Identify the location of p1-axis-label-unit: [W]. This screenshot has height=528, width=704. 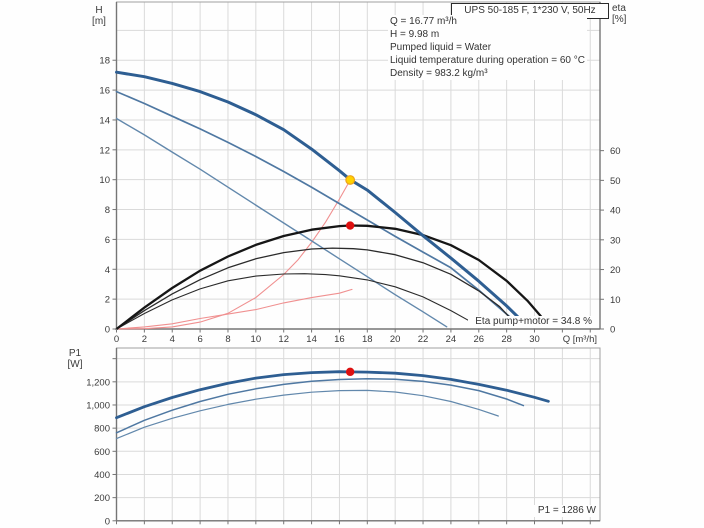
(75, 364).